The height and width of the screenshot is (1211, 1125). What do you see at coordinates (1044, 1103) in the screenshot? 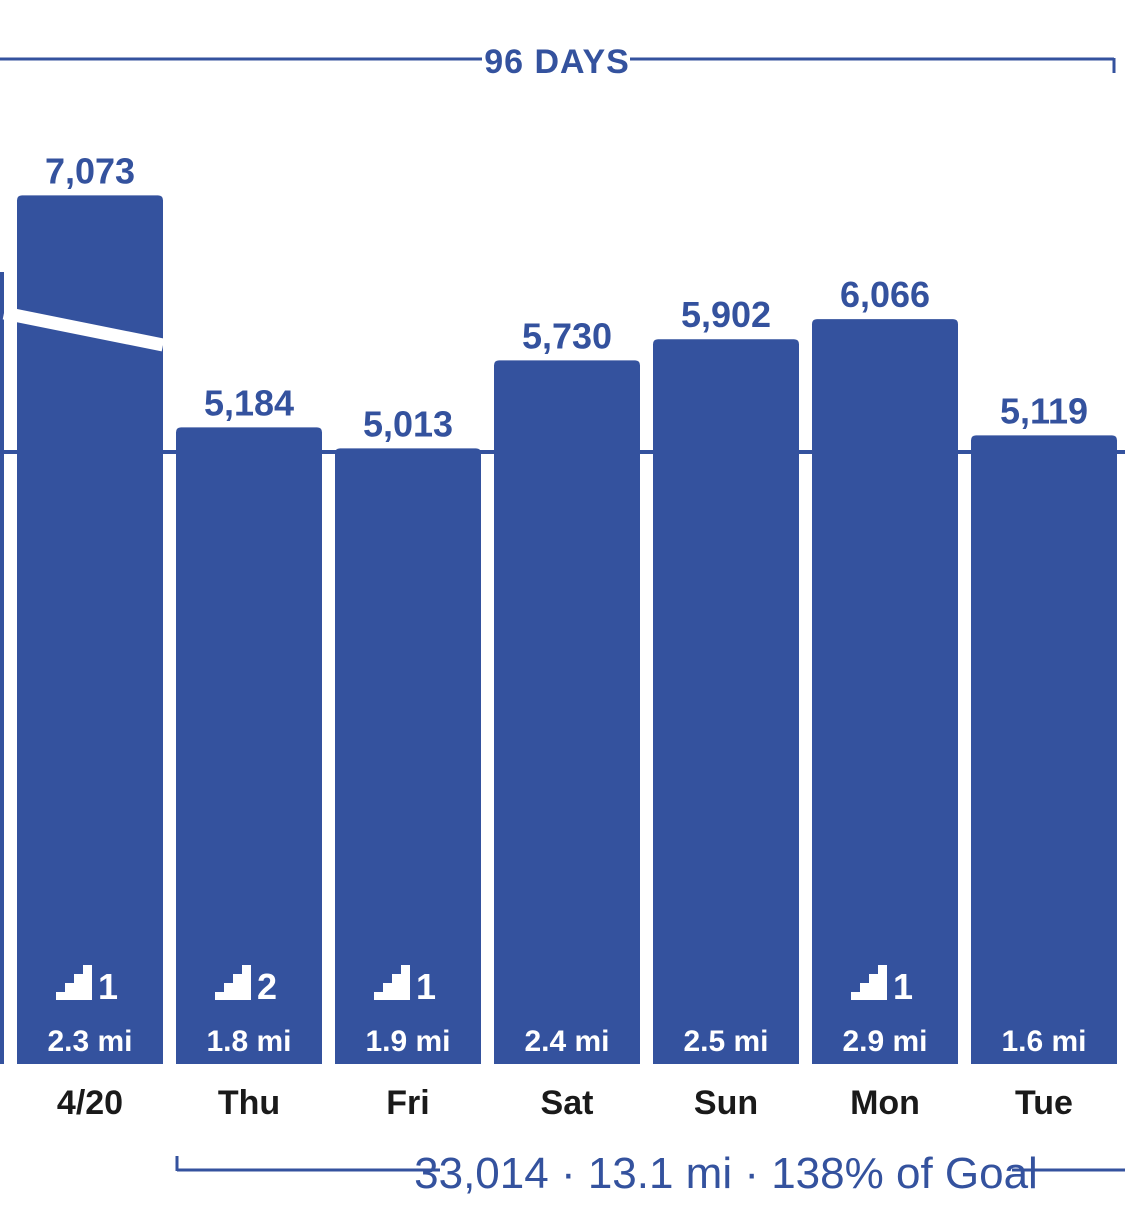
I see `x-tick-label: Tue` at bounding box center [1044, 1103].